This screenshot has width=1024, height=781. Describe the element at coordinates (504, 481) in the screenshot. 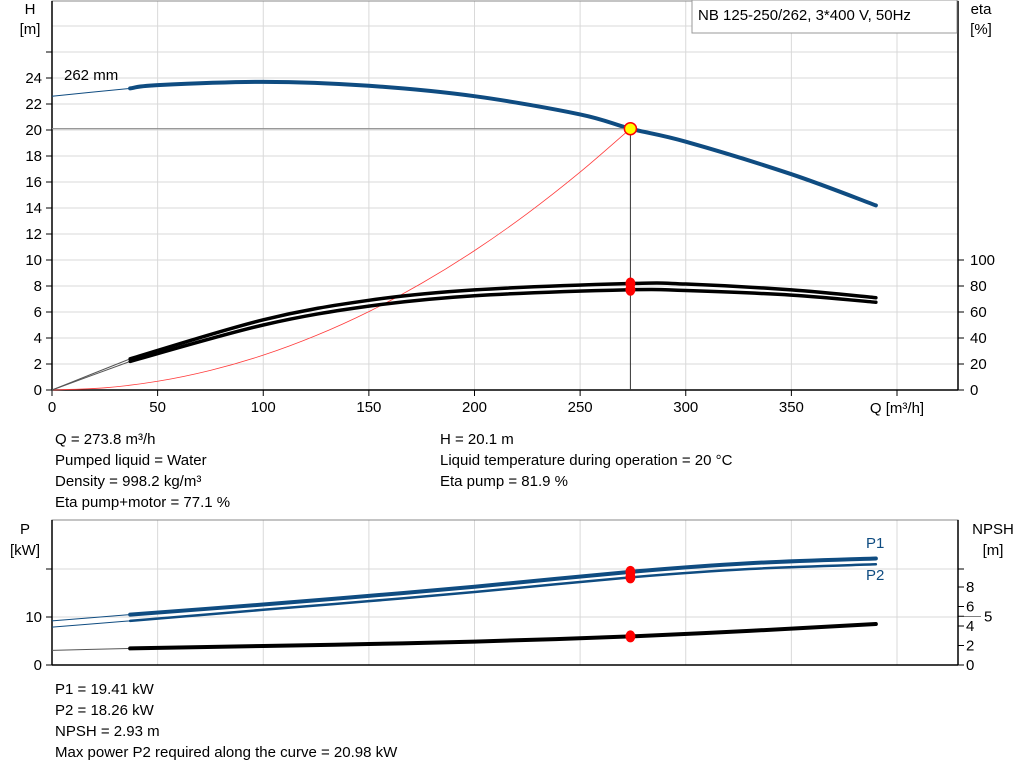

I see `info-eta-pump: Eta pump = 81.9 %` at that location.